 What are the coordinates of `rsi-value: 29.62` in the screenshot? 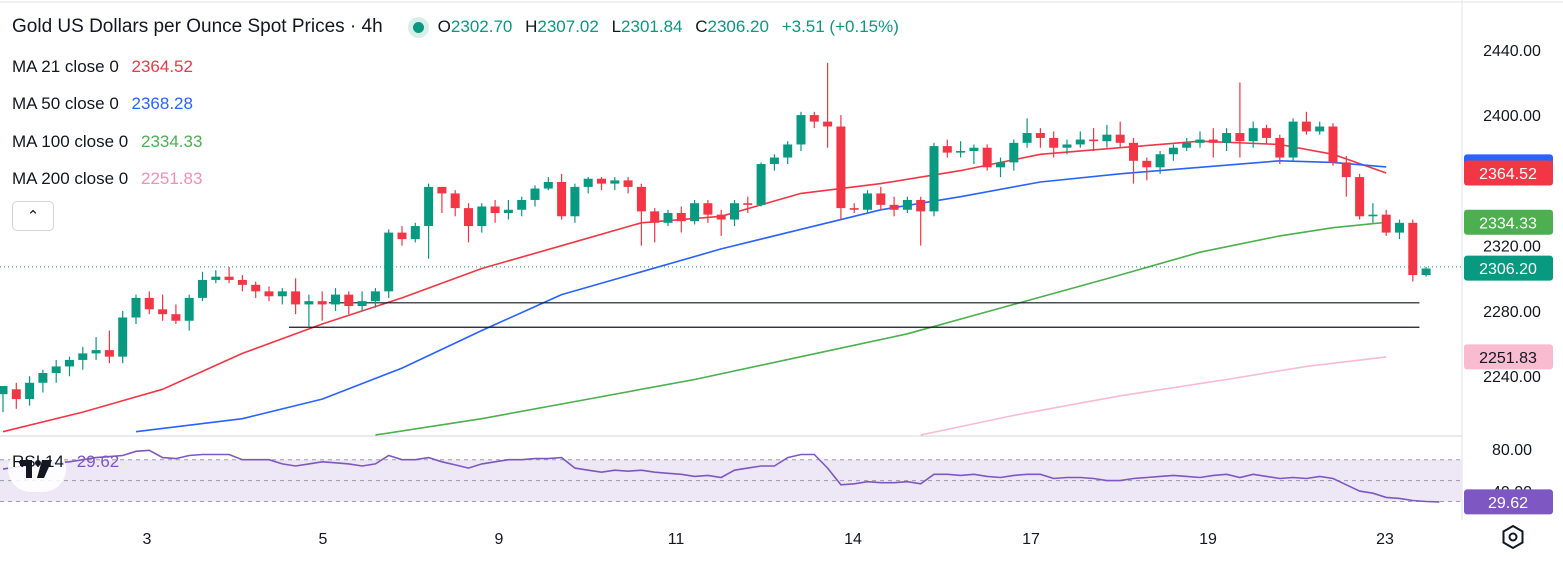 It's located at (98, 461).